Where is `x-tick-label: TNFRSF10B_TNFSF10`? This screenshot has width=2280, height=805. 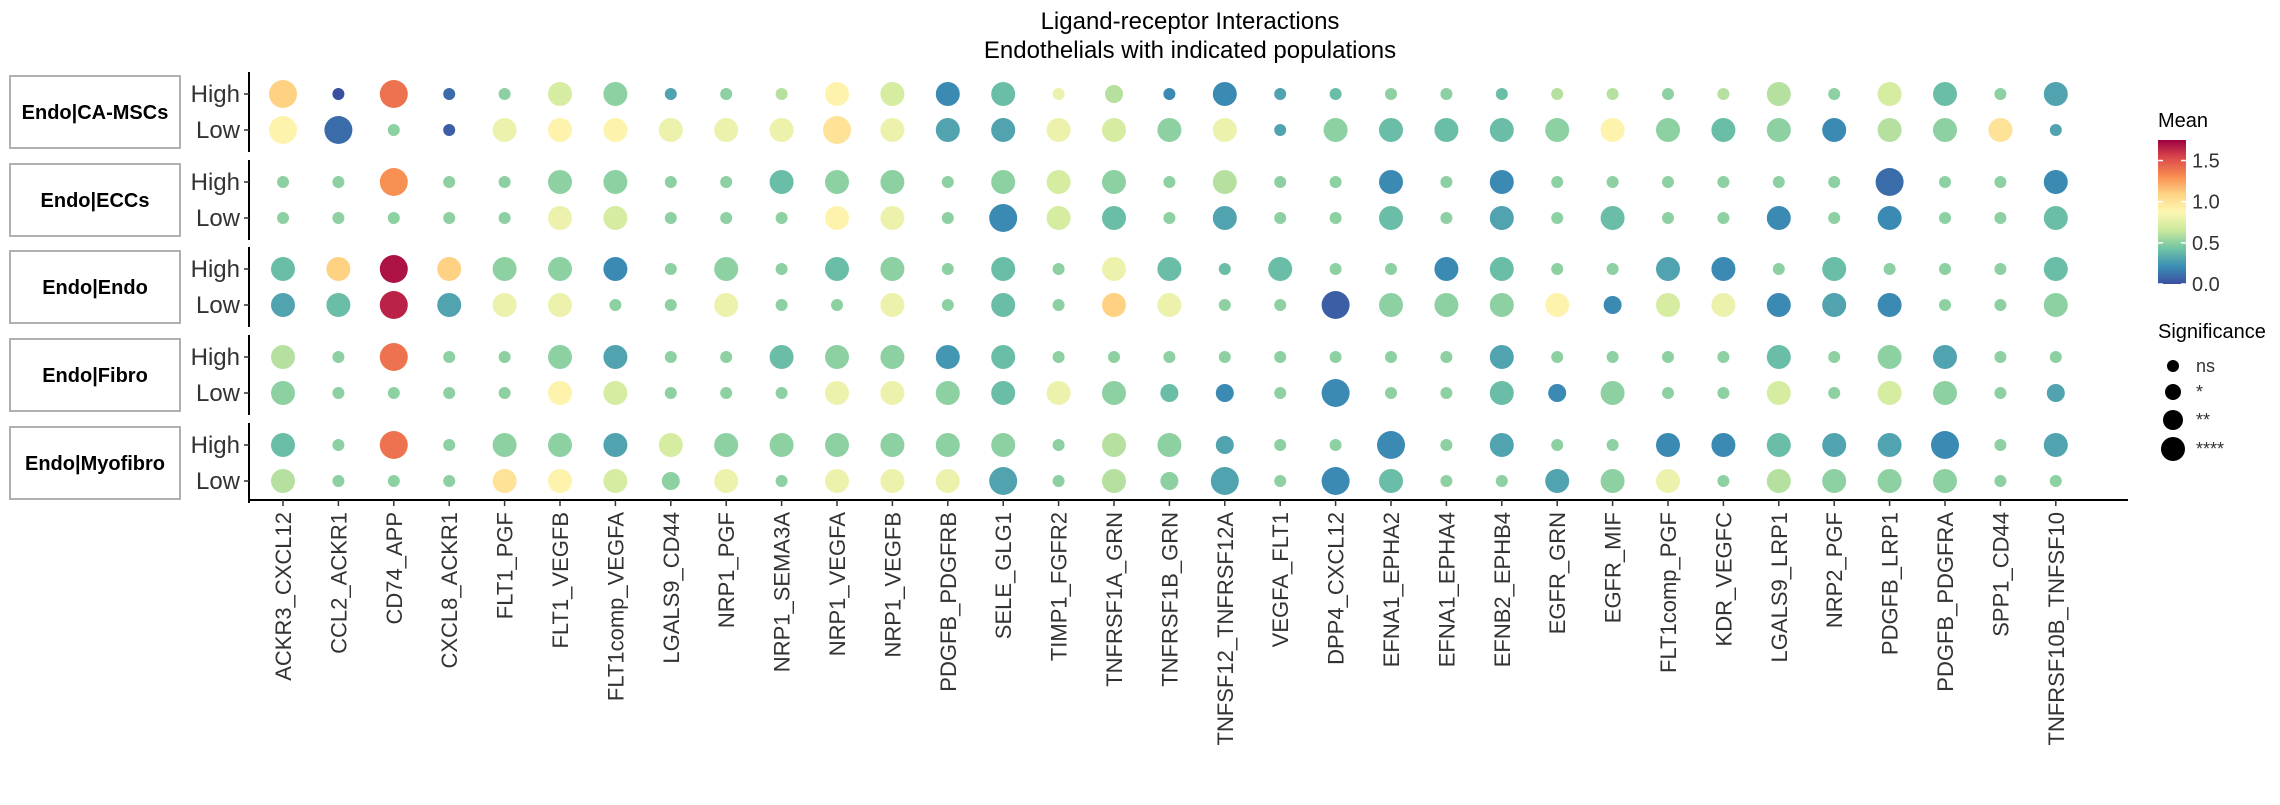 x-tick-label: TNFRSF10B_TNFSF10 is located at coordinates (2056, 629).